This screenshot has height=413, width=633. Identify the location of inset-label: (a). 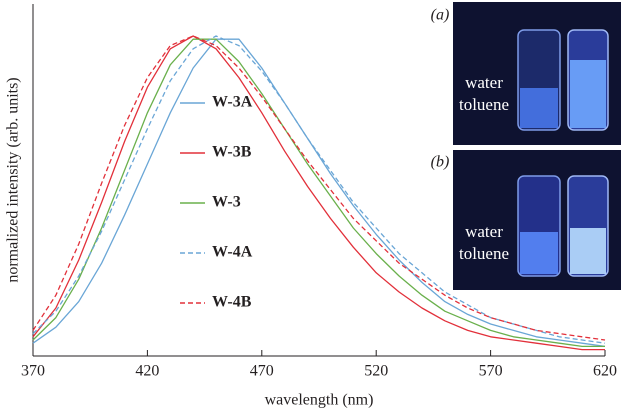
(440, 15).